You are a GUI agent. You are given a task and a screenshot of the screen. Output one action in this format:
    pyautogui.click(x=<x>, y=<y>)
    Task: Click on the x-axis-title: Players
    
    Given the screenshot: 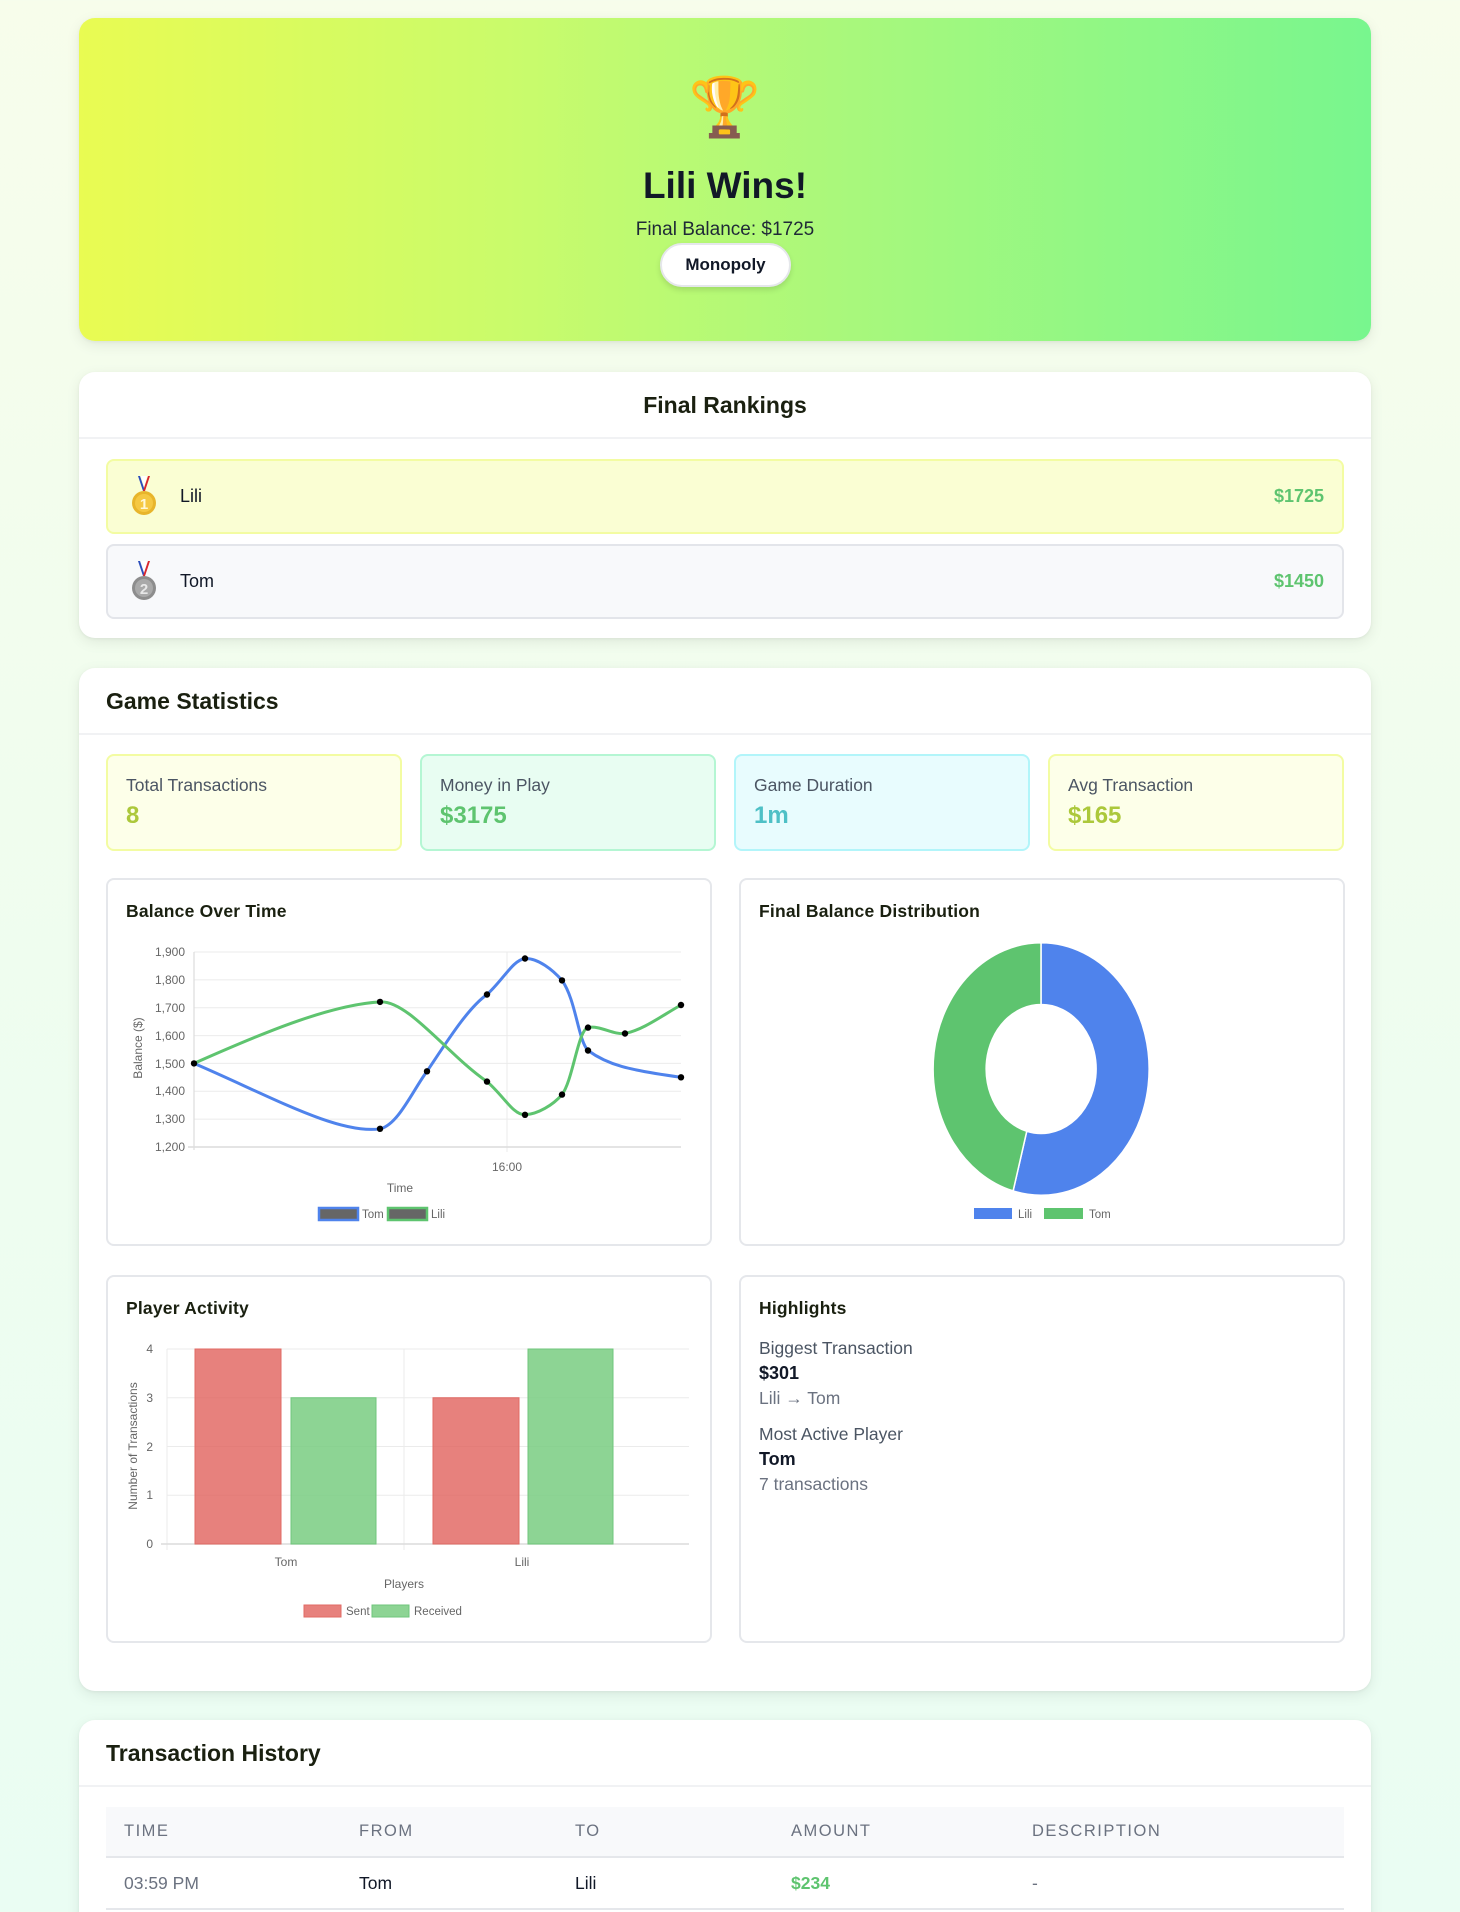 What is the action you would take?
    pyautogui.click(x=404, y=1584)
    